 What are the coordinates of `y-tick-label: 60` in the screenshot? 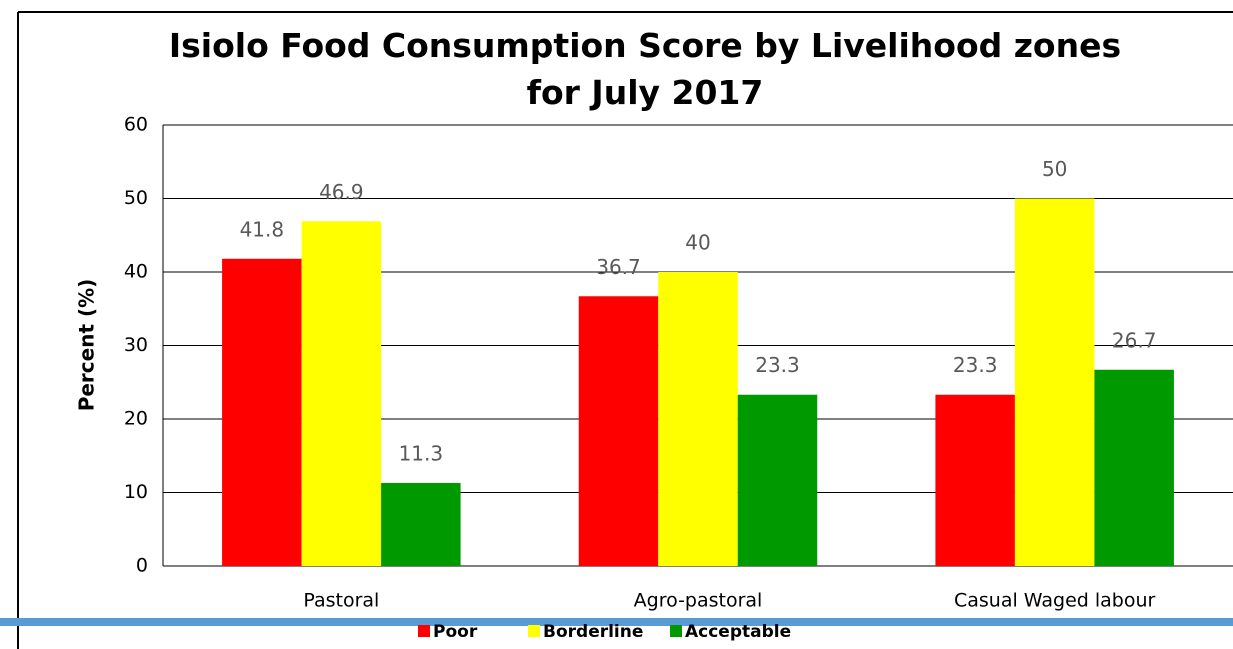 It's located at (136, 125).